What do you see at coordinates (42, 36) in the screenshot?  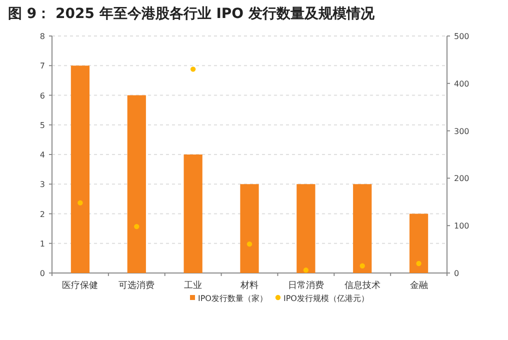 I see `y-tick-label: 8` at bounding box center [42, 36].